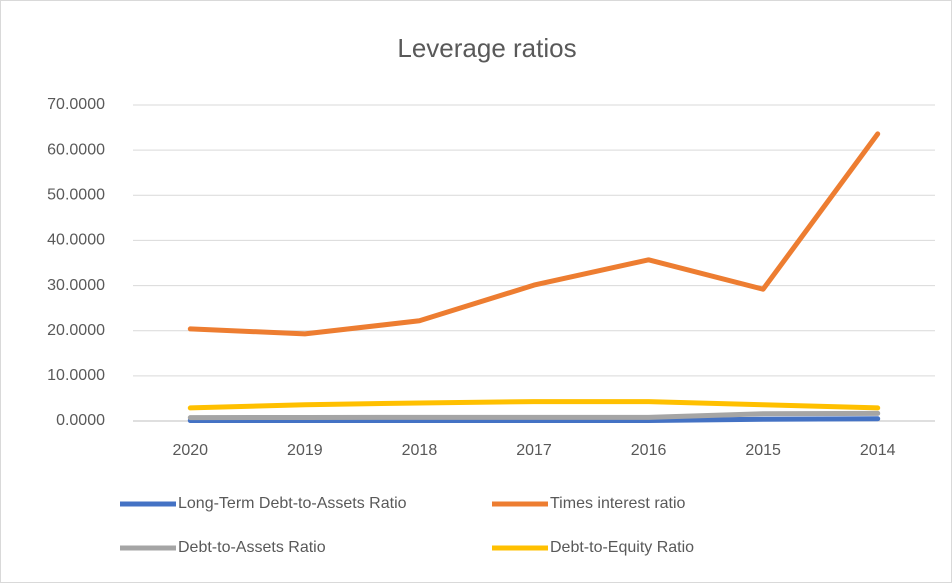  I want to click on x-tick-label: 2019, so click(305, 450).